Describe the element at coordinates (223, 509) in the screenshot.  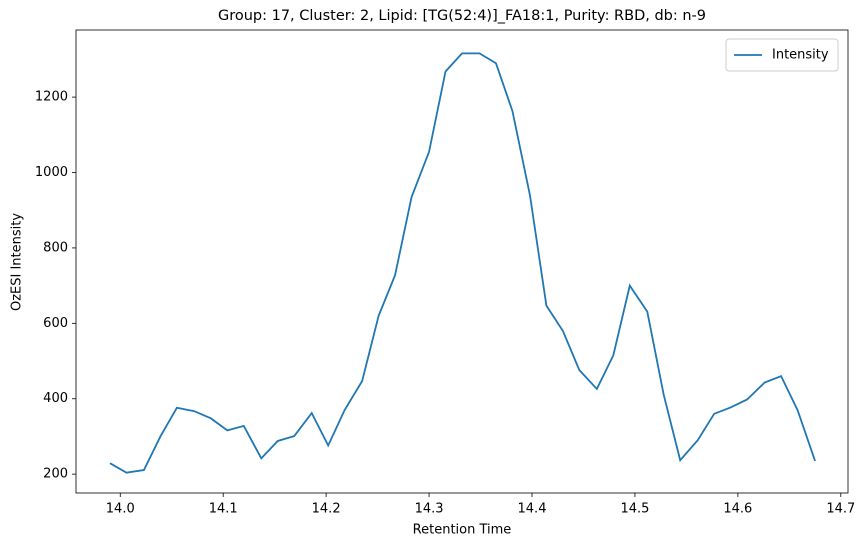
I see `x-tick-label: 14.1` at that location.